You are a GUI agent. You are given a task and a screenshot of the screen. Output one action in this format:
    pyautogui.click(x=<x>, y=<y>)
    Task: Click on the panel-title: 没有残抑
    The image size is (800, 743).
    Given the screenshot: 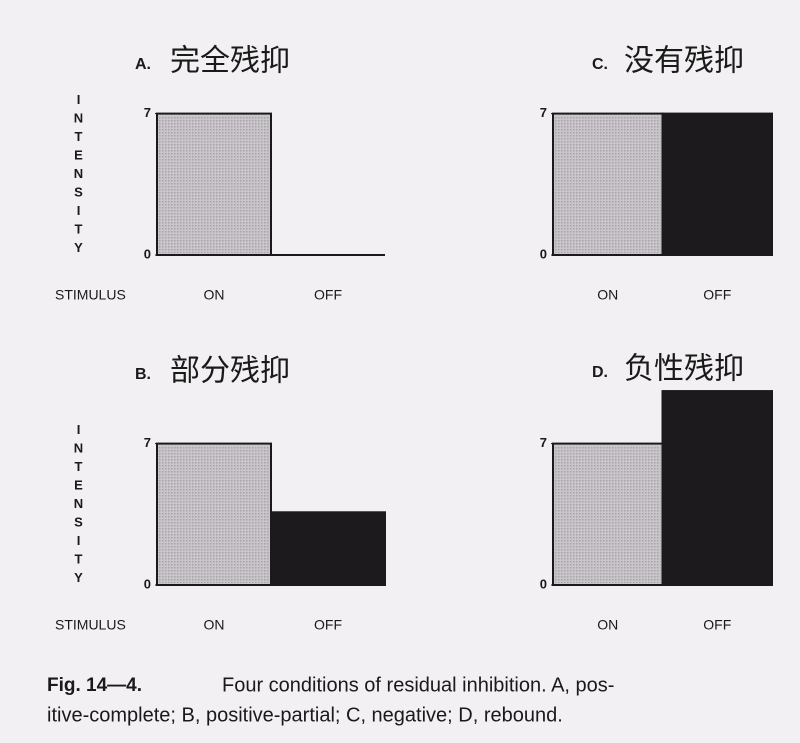 What is the action you would take?
    pyautogui.click(x=684, y=61)
    